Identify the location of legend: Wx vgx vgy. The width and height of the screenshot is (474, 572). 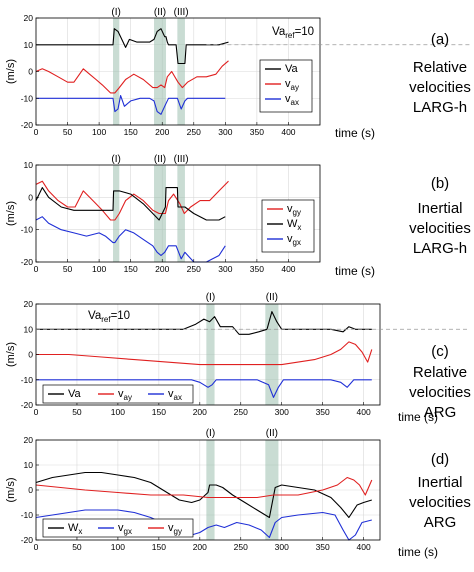
(118, 528).